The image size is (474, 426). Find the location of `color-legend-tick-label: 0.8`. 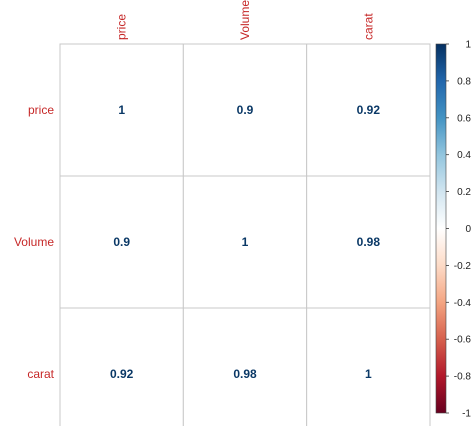

color-legend-tick-label: 0.8 is located at coordinates (464, 81).